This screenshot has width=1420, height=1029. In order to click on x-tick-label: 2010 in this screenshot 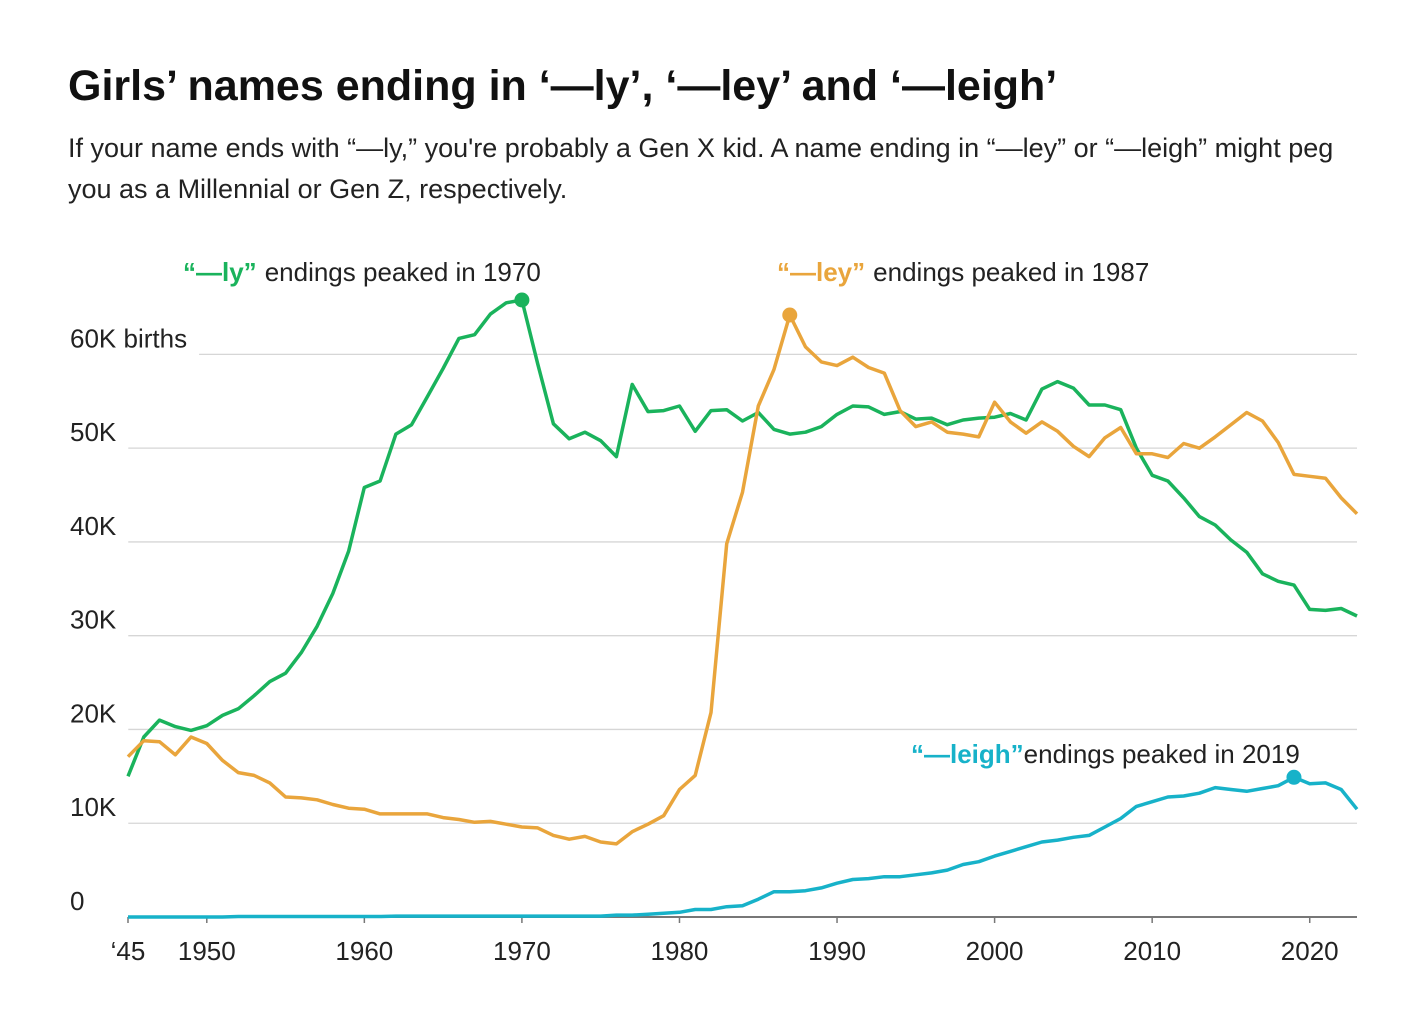, I will do `click(1152, 951)`.